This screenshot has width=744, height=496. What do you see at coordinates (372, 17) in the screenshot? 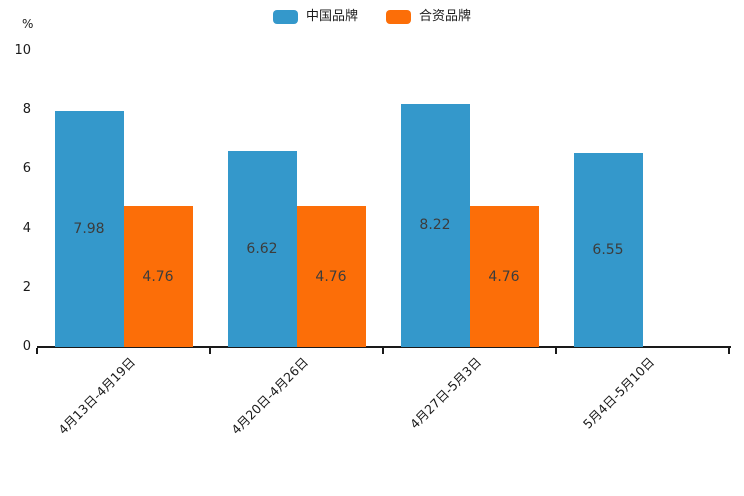
I see `chart-legend: 中国品牌 合资品牌` at bounding box center [372, 17].